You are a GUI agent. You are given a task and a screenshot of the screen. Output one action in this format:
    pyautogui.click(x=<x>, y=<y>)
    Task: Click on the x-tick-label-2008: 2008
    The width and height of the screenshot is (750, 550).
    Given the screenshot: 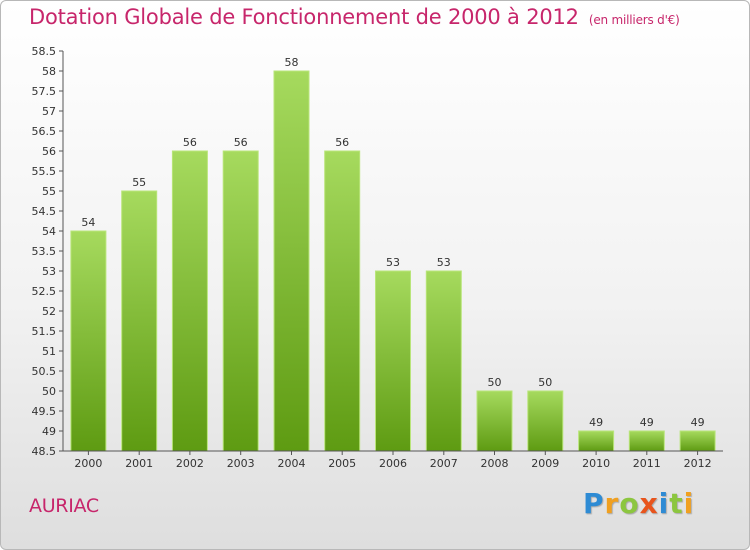 What is the action you would take?
    pyautogui.click(x=495, y=463)
    